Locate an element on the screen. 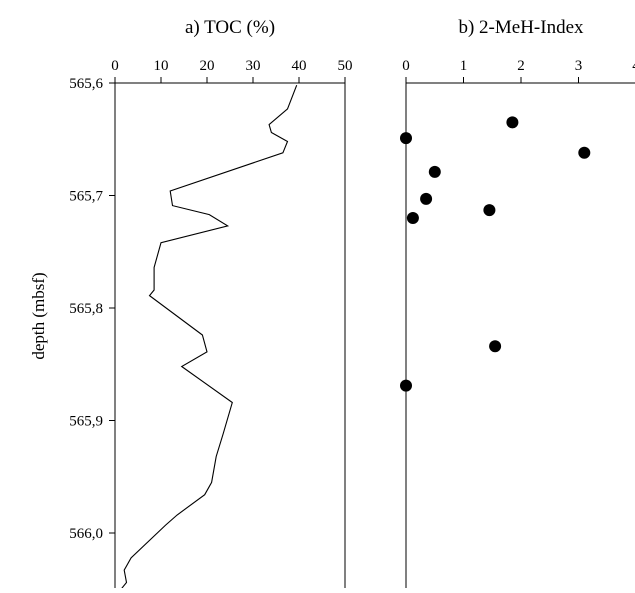 This screenshot has height=593, width=635. y-axis-label: depth (mbsf) is located at coordinates (38, 315).